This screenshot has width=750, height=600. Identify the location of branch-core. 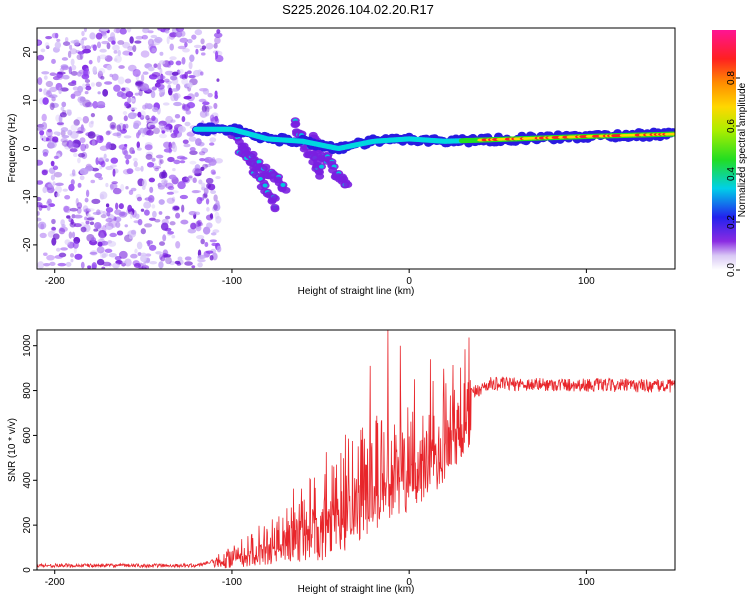
(321, 166).